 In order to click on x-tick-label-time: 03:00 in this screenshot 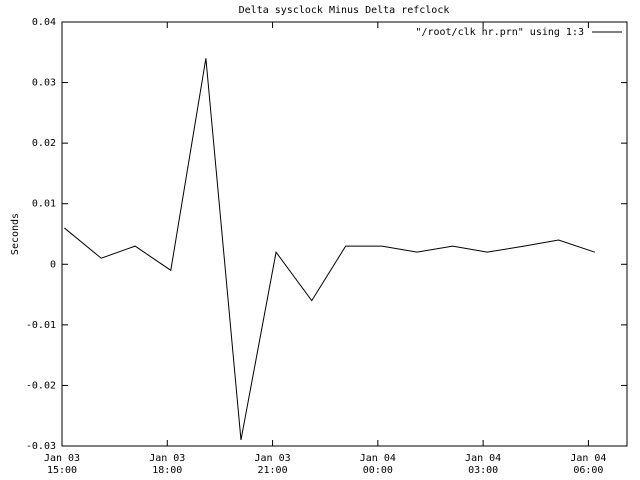, I will do `click(483, 470)`.